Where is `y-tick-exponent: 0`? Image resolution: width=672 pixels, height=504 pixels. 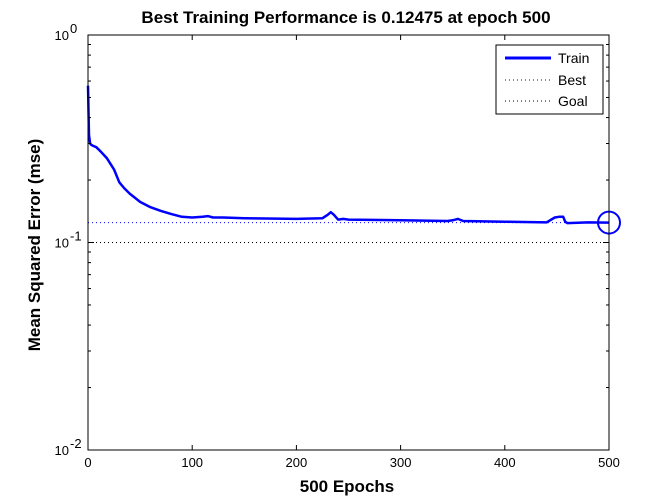
y-tick-exponent: 0 is located at coordinates (73, 28).